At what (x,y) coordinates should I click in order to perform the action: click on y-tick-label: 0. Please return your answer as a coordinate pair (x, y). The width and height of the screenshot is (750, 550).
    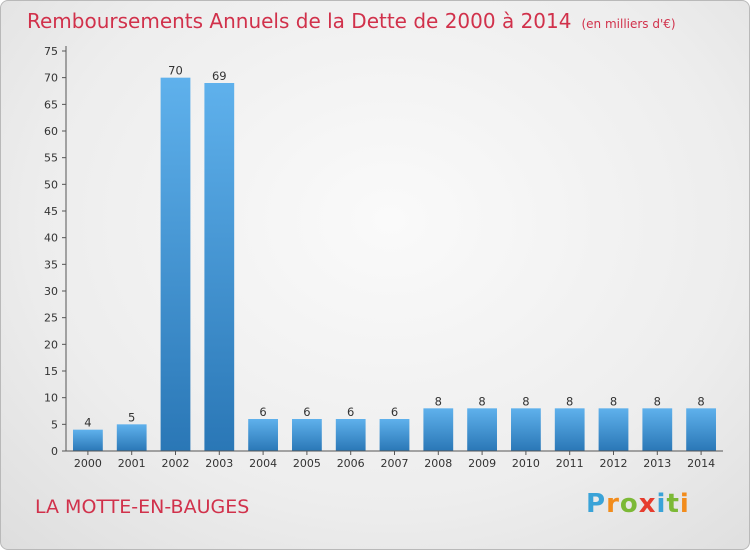
    Looking at the image, I should click on (54, 451).